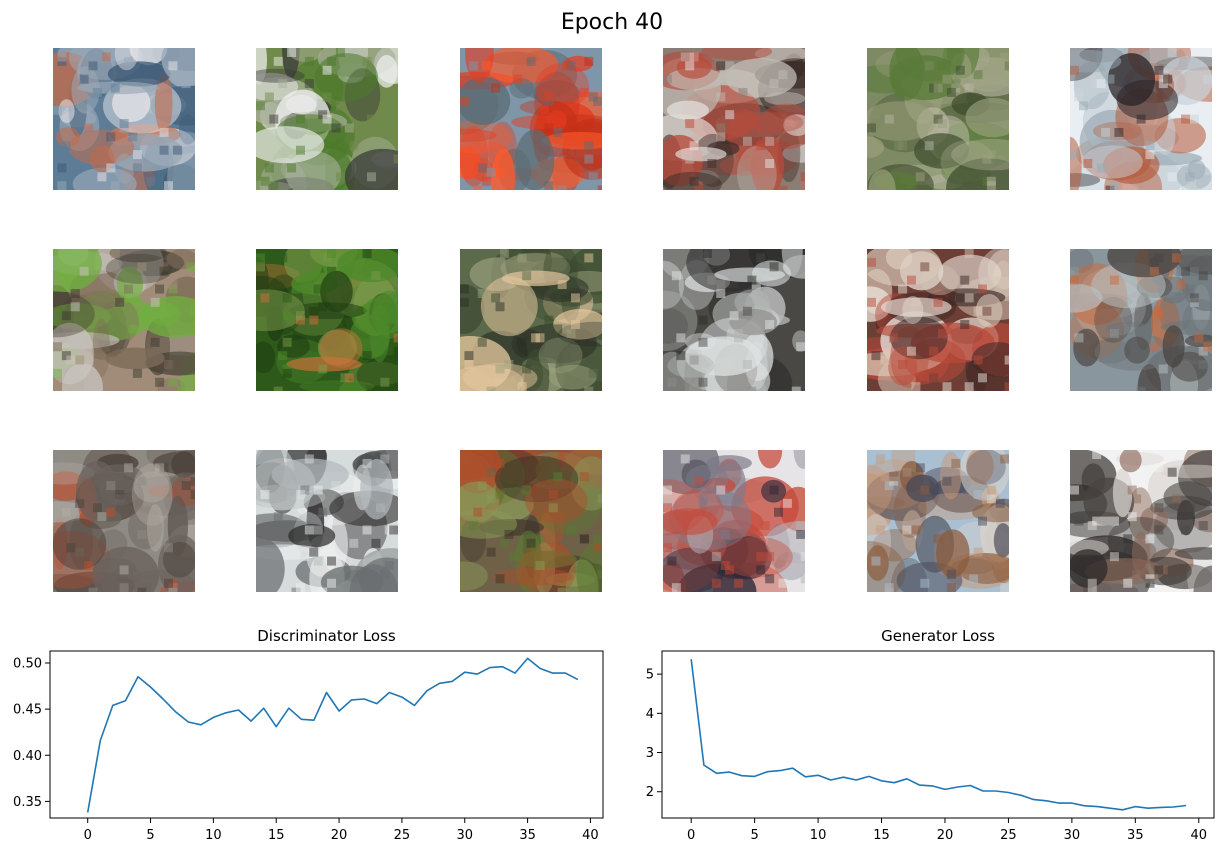 The image size is (1223, 853). Describe the element at coordinates (27, 756) in the screenshot. I see `y-tick-label: 0.40` at that location.